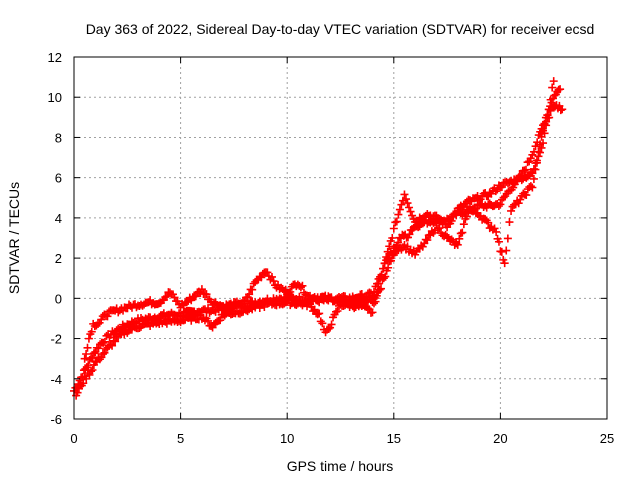 Image resolution: width=640 pixels, height=480 pixels. I want to click on x-tick-label: 20, so click(500, 438).